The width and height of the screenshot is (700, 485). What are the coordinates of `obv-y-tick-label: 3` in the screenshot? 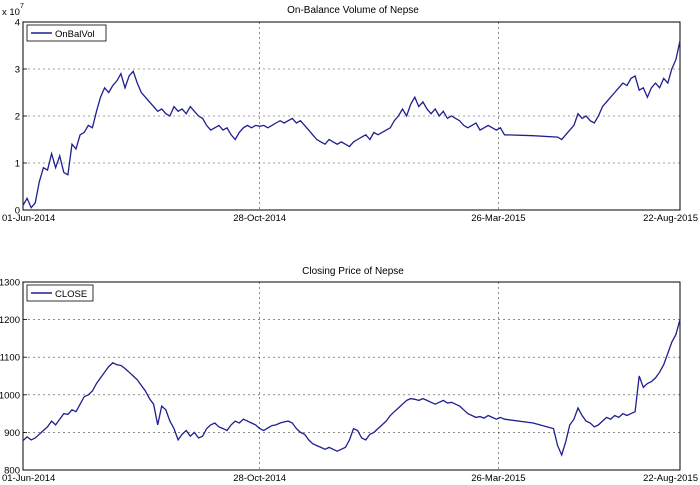 It's located at (17, 70).